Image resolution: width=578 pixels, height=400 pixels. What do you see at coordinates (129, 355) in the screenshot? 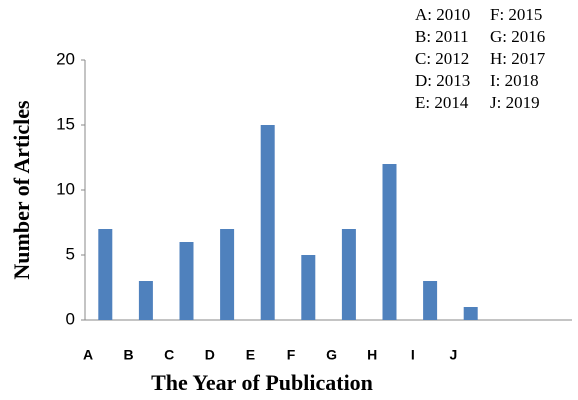
I see `x-tick-label: B` at bounding box center [129, 355].